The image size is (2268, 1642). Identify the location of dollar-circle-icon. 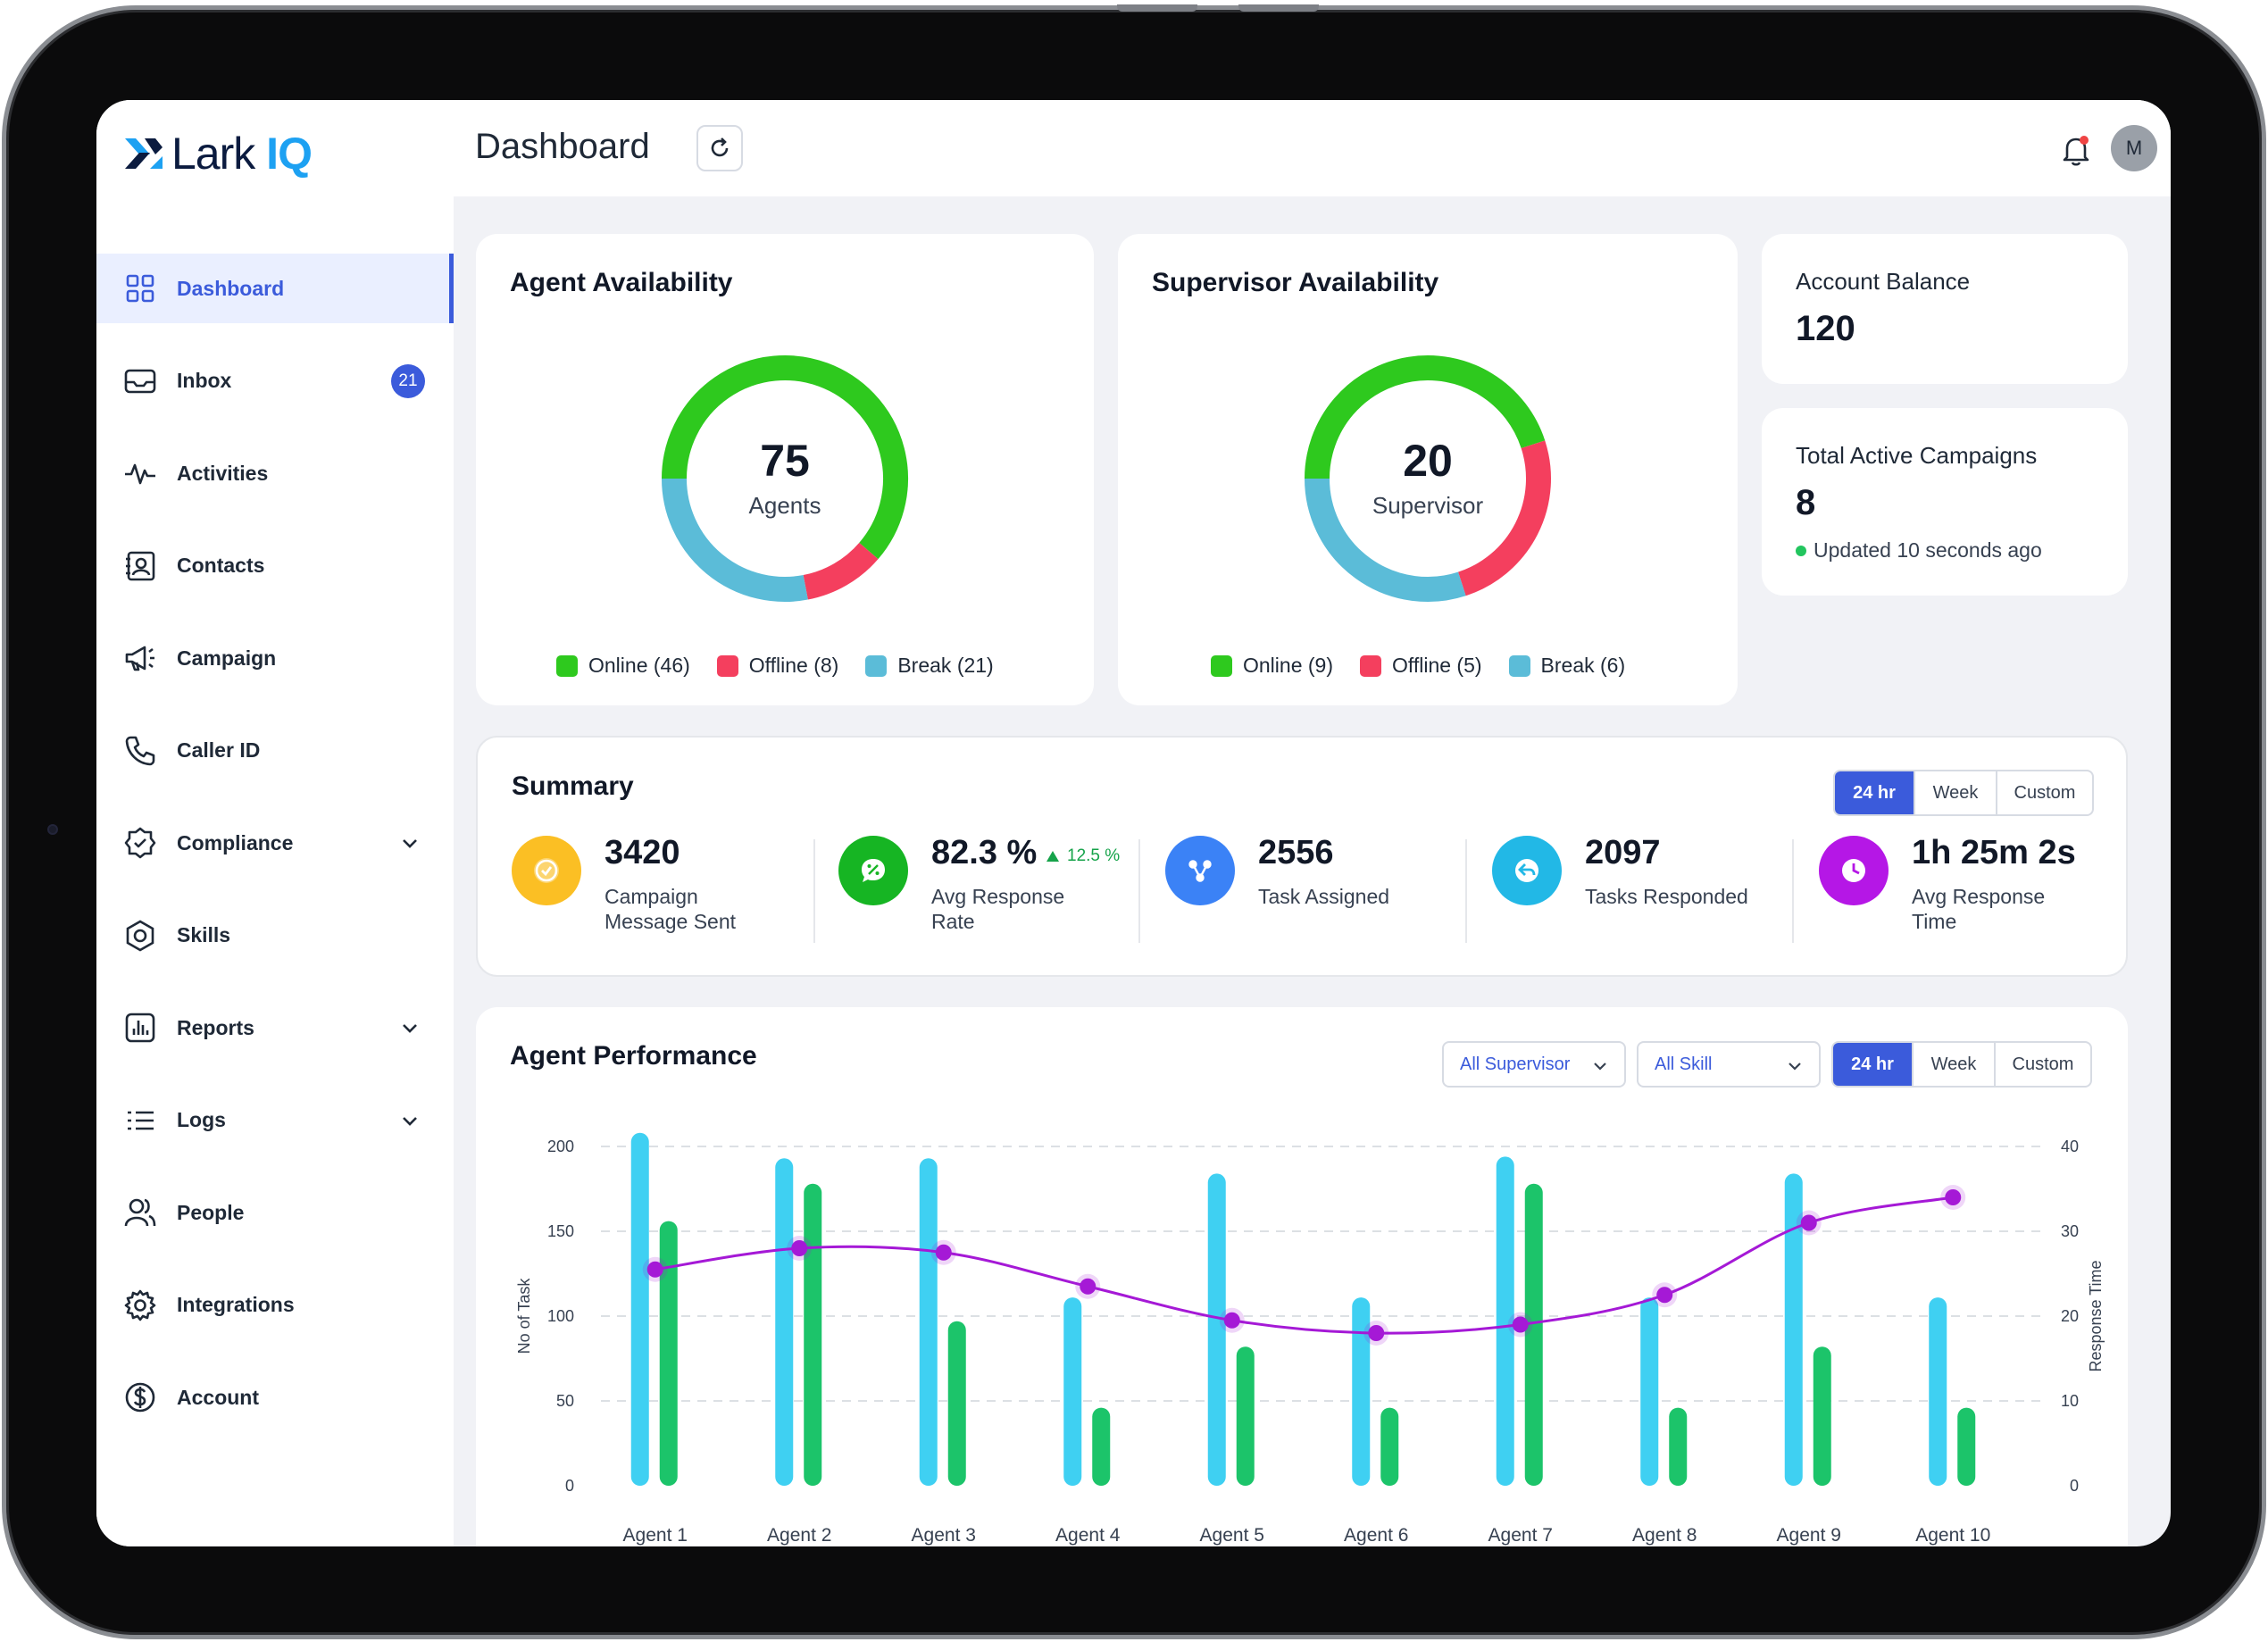
(140, 1398).